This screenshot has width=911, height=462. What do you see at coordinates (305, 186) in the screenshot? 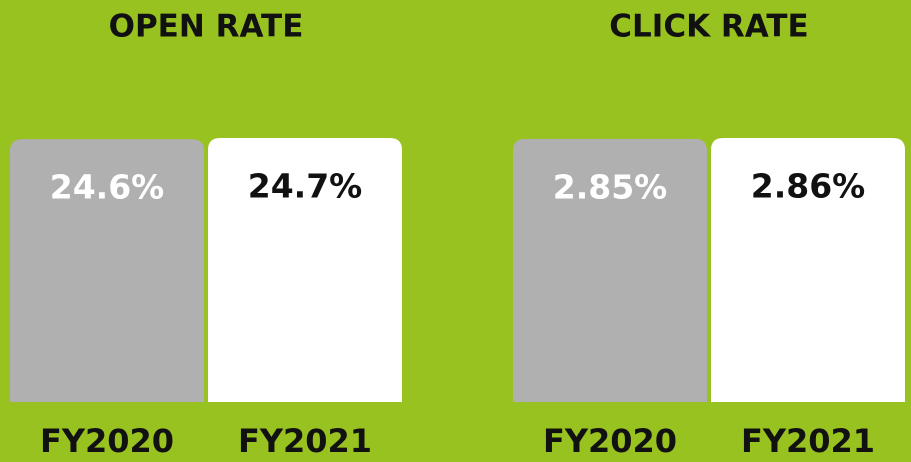
I see `value-label: 24.7%` at bounding box center [305, 186].